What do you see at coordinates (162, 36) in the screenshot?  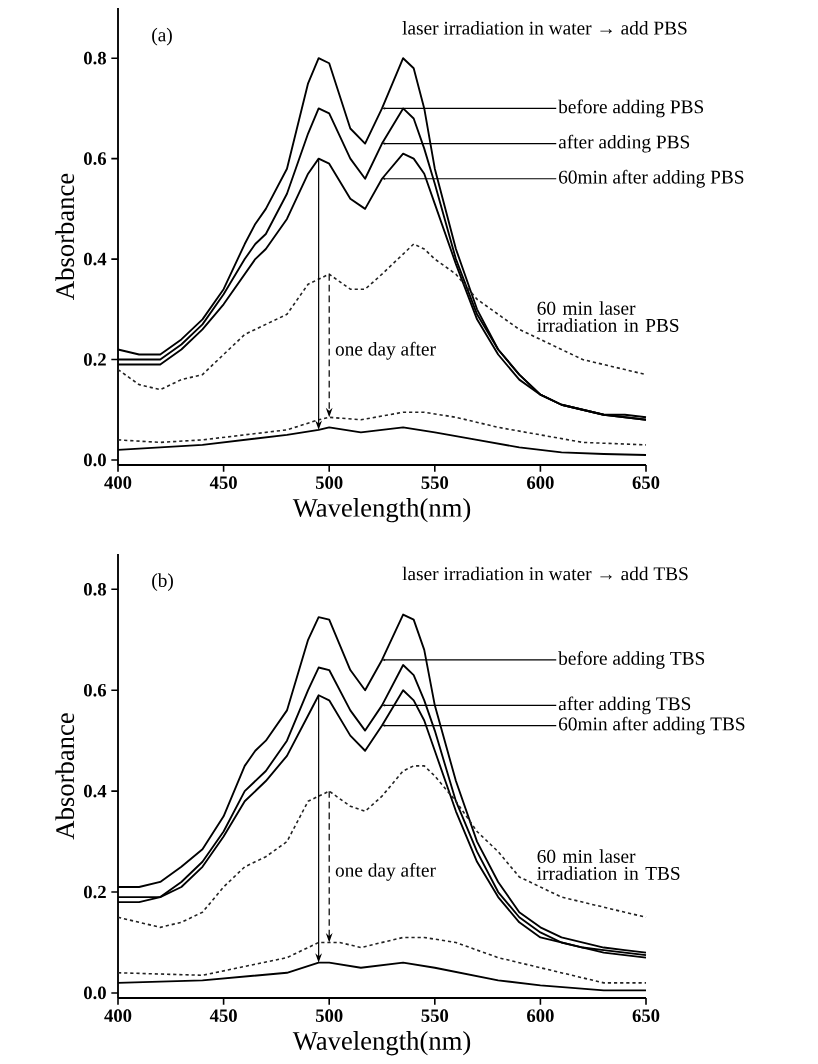 I see `annotation: (a)` at bounding box center [162, 36].